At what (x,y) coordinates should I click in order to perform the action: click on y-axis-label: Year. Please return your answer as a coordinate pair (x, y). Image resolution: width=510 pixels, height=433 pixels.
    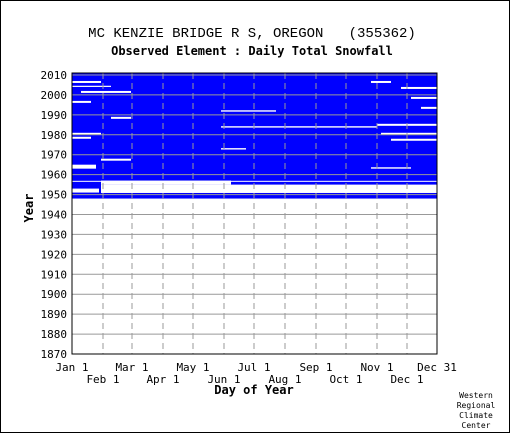
    Looking at the image, I should click on (29, 208).